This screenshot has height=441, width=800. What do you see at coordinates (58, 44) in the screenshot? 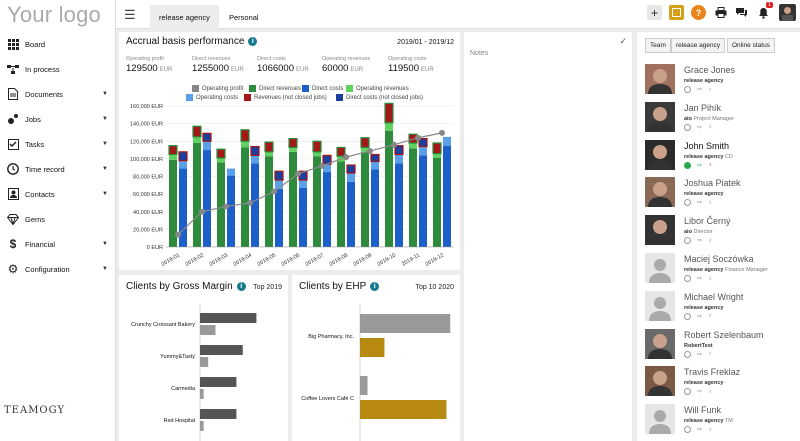
I see `sidebar-item-board: Board` at bounding box center [58, 44].